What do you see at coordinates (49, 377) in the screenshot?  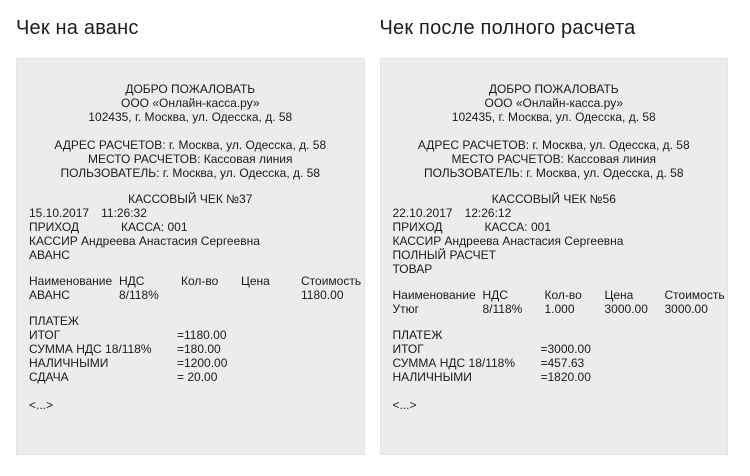 I see `payment-label: СДАЧА` at bounding box center [49, 377].